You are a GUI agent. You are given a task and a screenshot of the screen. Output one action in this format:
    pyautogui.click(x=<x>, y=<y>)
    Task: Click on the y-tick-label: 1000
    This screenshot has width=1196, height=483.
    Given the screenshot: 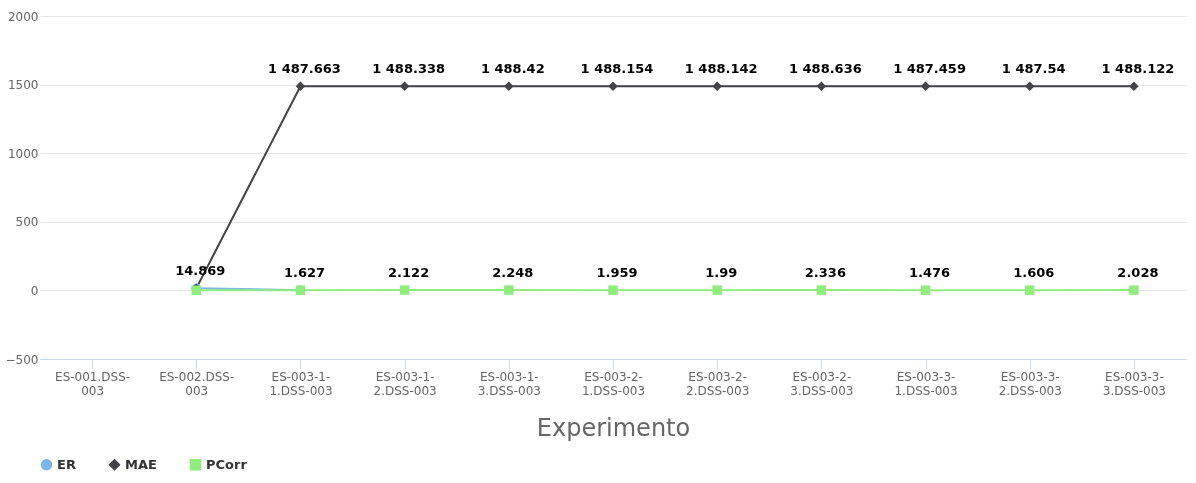 What is the action you would take?
    pyautogui.click(x=23, y=153)
    